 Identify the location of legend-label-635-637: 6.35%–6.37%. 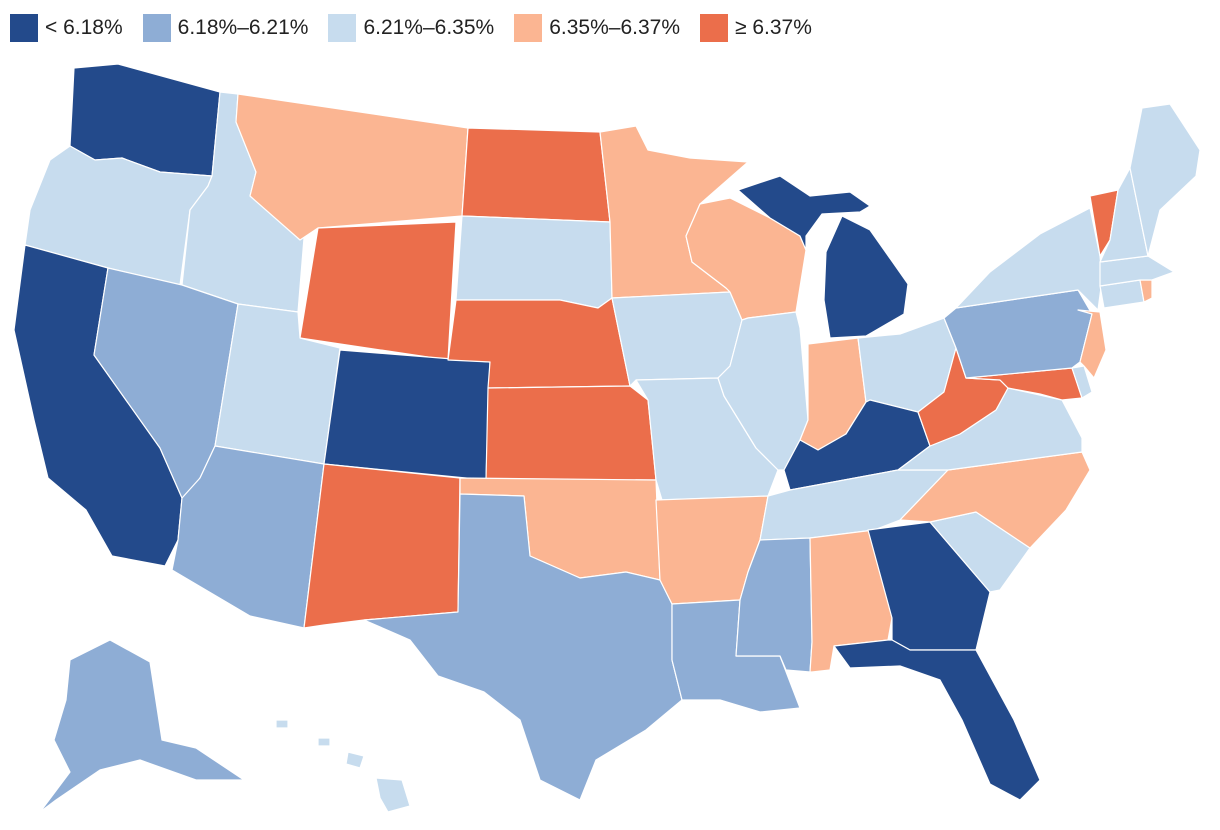
(614, 27).